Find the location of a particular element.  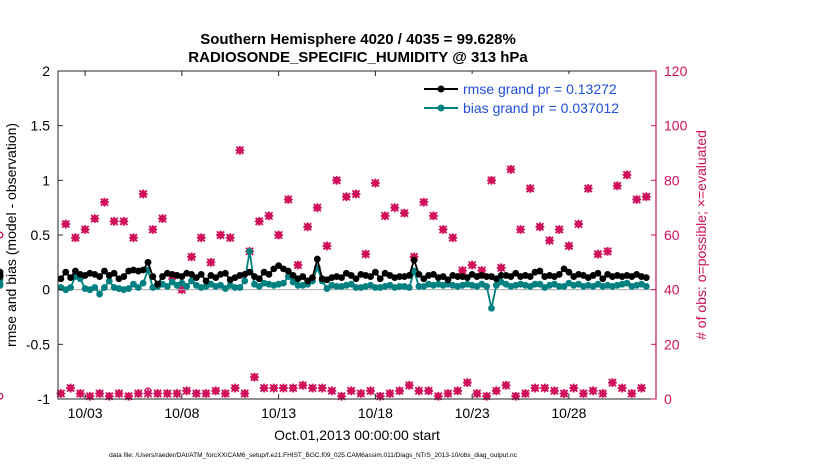

x-tick-label: 10/18 is located at coordinates (375, 413).